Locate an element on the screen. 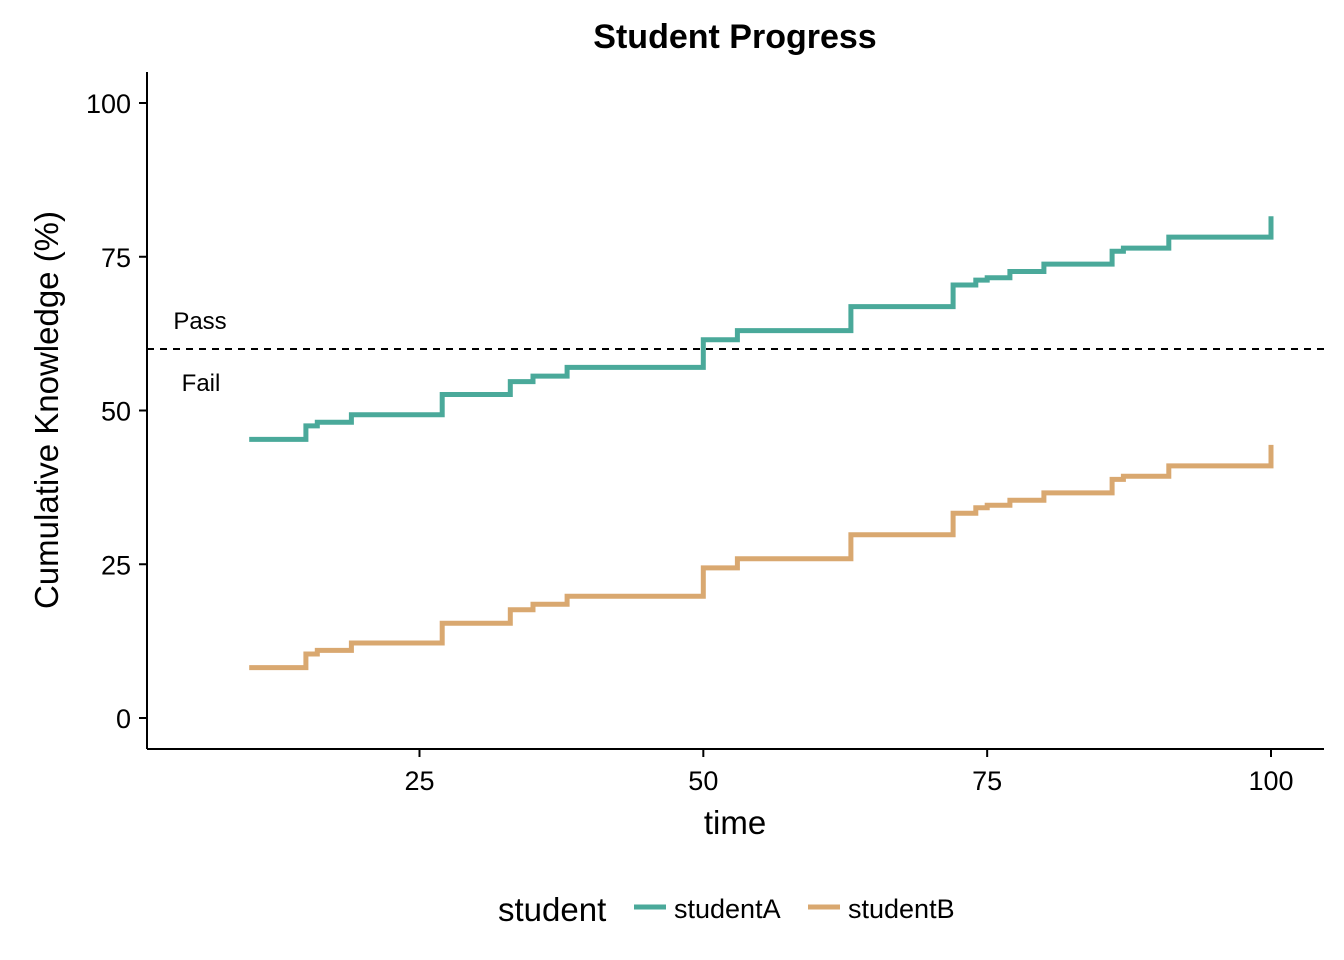  x-axis-title: time is located at coordinates (735, 822).